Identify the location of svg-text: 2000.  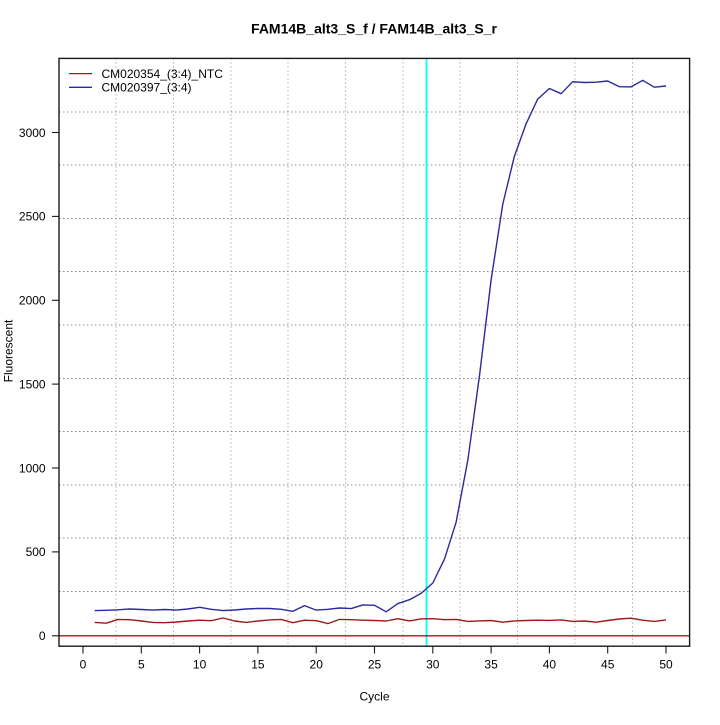
(32, 301).